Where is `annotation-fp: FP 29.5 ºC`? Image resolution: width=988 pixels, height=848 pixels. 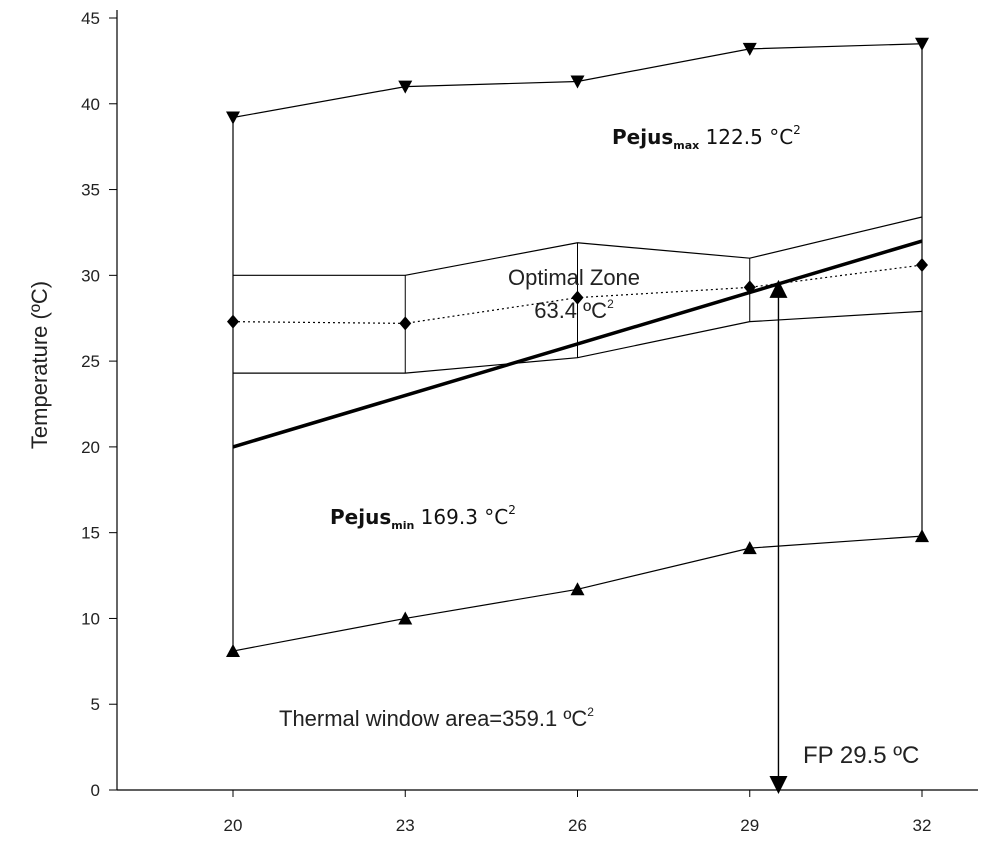 annotation-fp: FP 29.5 ºC is located at coordinates (861, 755).